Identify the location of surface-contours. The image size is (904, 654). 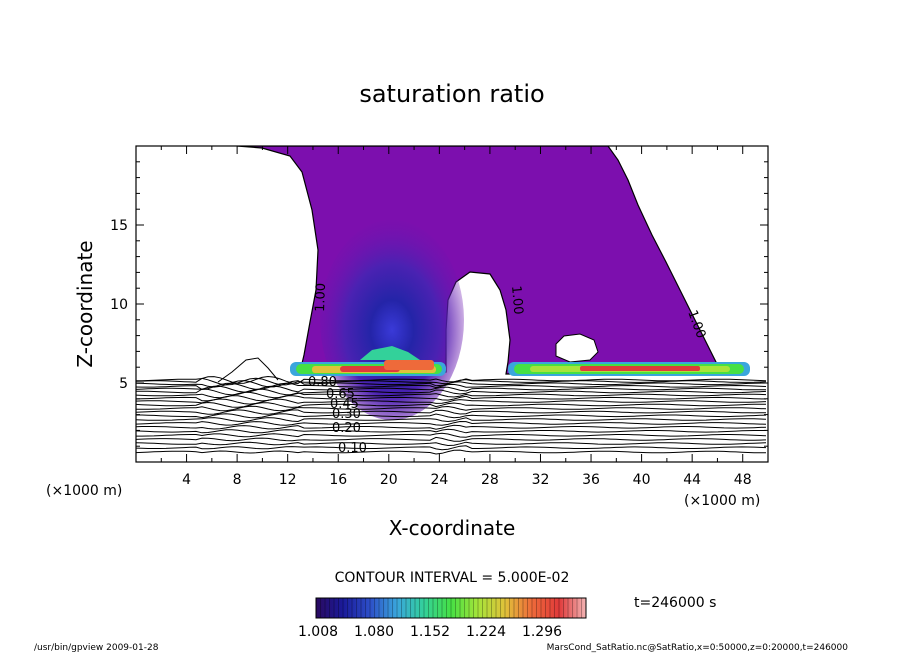
(451, 415).